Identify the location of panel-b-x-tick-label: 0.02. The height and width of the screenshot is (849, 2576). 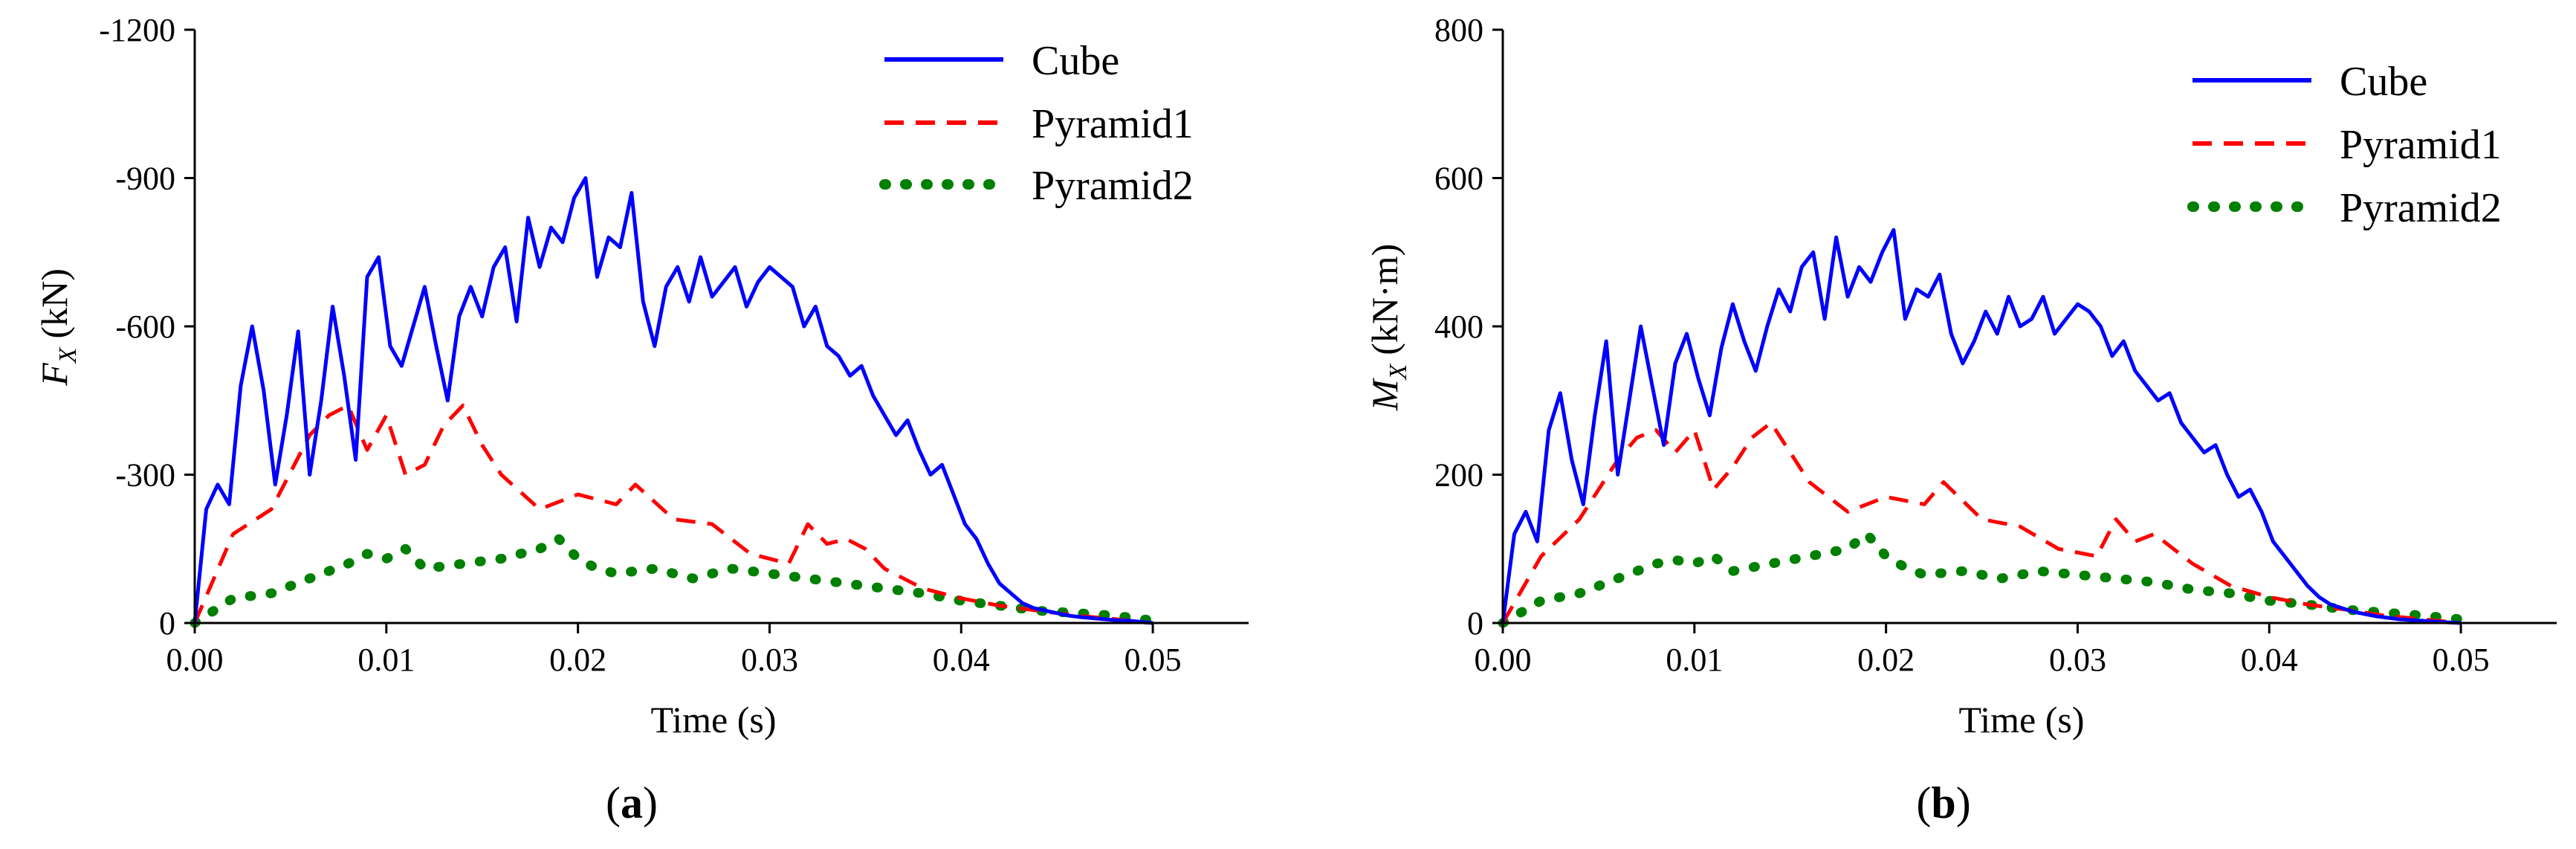
(1886, 660).